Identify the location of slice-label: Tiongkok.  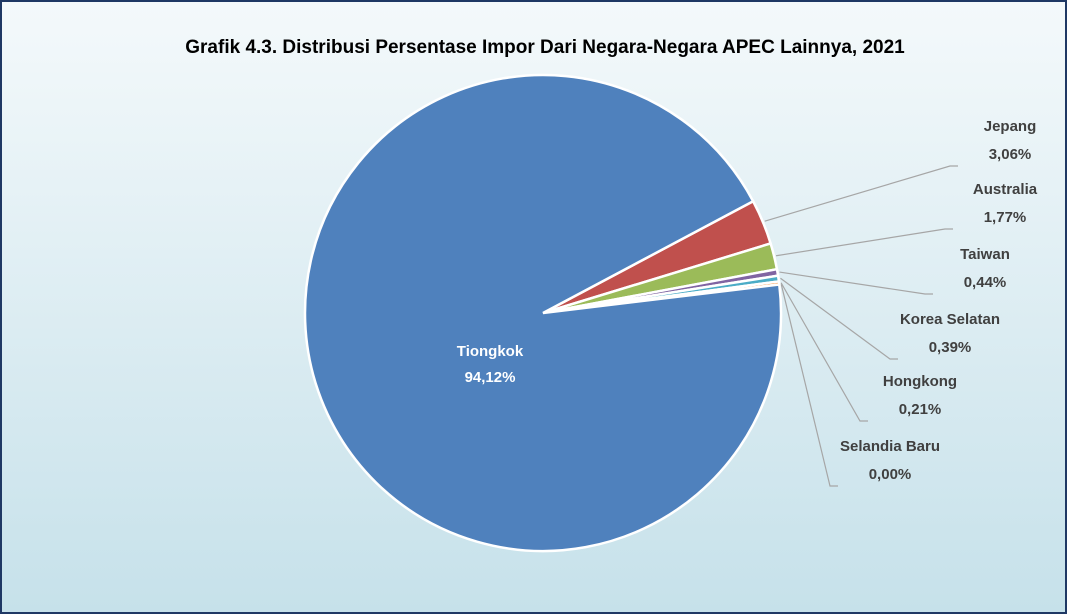
(490, 351).